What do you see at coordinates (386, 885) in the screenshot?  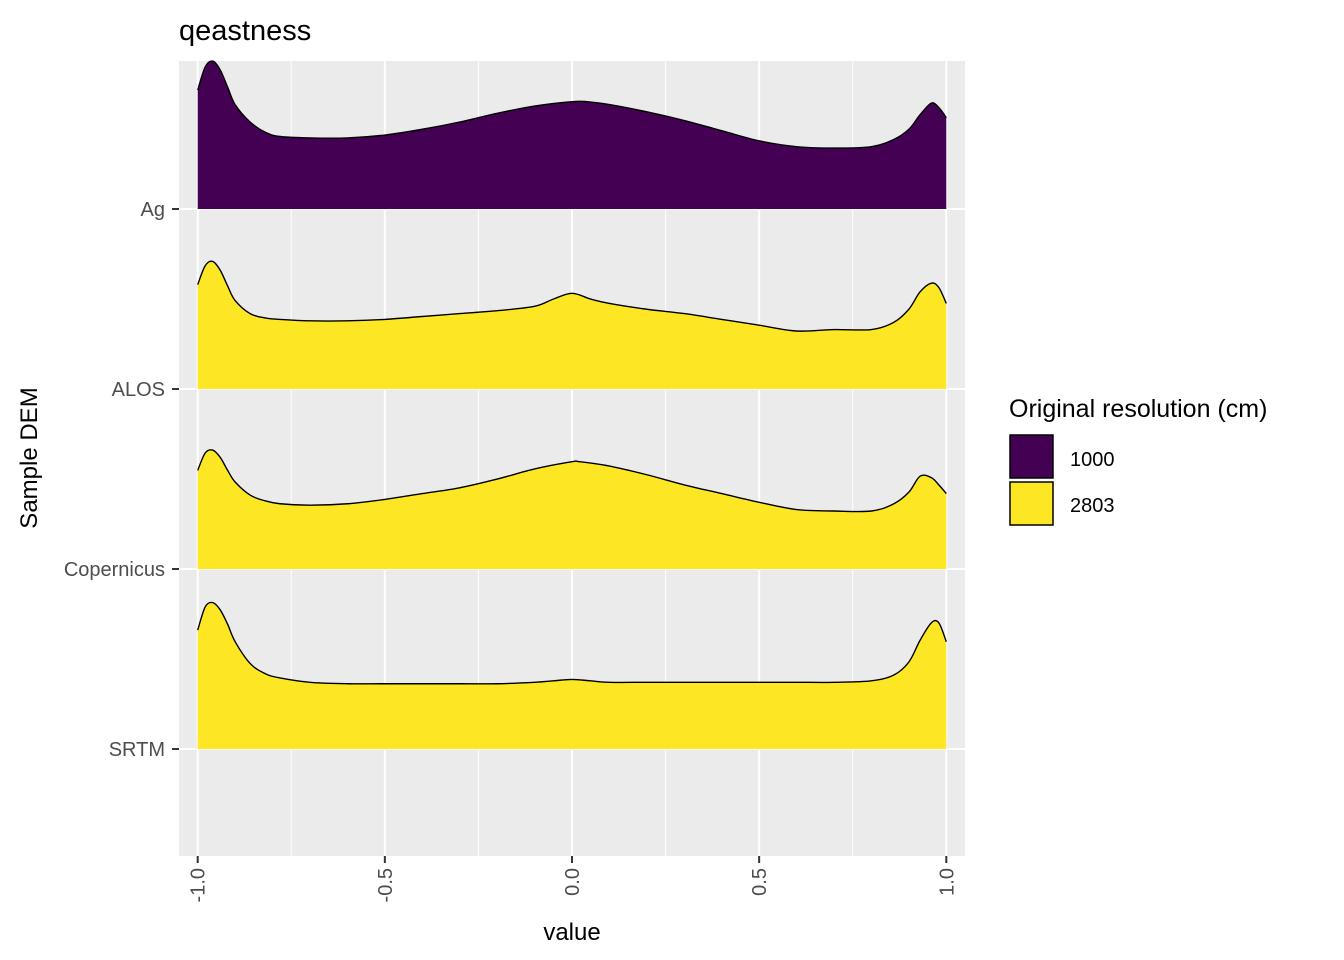 I see `x-tick-label: -0.5` at bounding box center [386, 885].